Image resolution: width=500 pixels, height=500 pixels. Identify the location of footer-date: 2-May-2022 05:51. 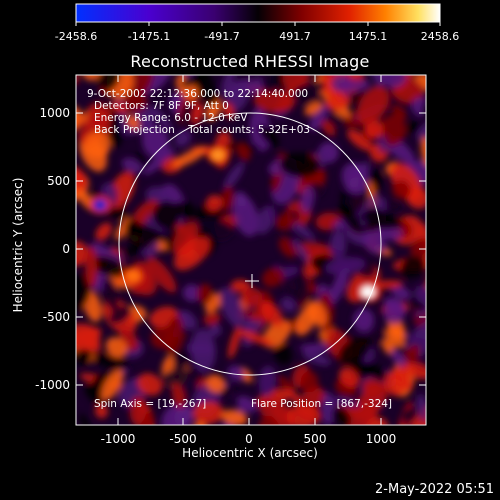
(434, 489).